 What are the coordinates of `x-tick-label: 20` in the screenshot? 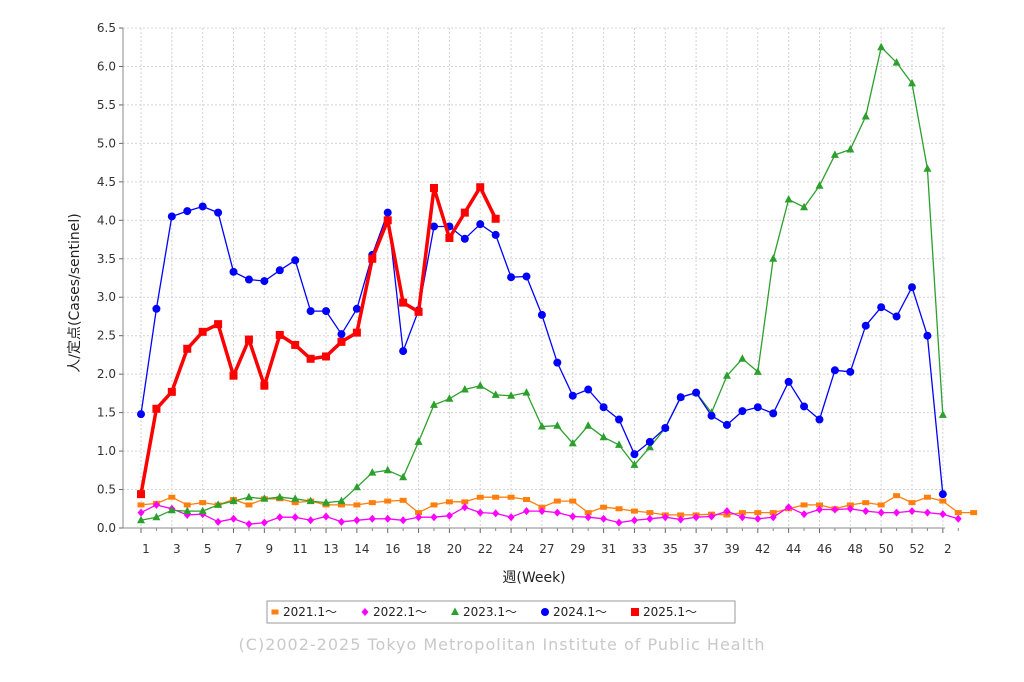 It's located at (454, 549).